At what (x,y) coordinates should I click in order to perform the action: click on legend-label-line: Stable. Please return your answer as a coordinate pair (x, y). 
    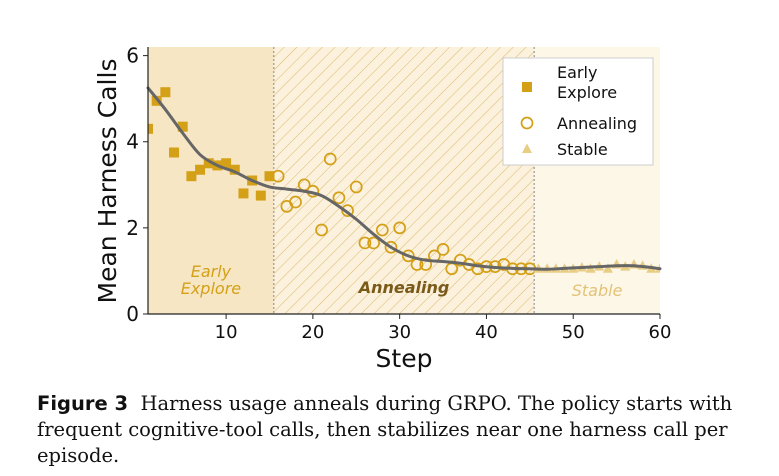
    Looking at the image, I should click on (582, 149).